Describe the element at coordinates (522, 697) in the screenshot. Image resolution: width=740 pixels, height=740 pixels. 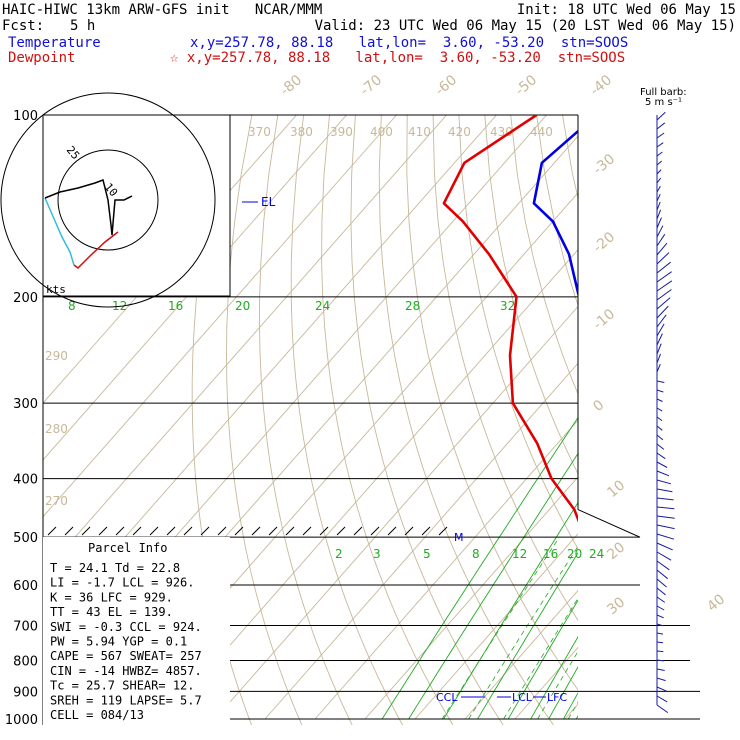
I see `lcl-marker-label: LCL` at that location.